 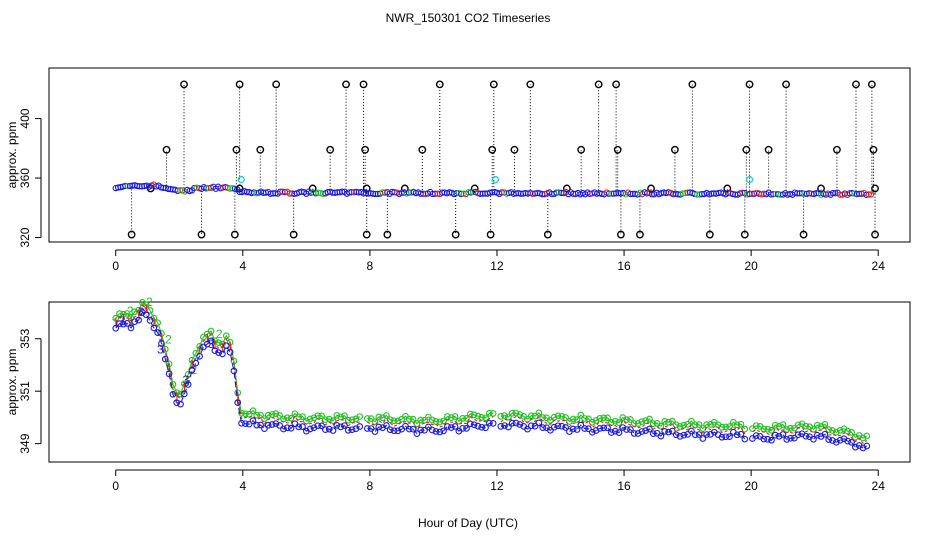 I want to click on top-x-tick-label: 24, so click(x=879, y=266).